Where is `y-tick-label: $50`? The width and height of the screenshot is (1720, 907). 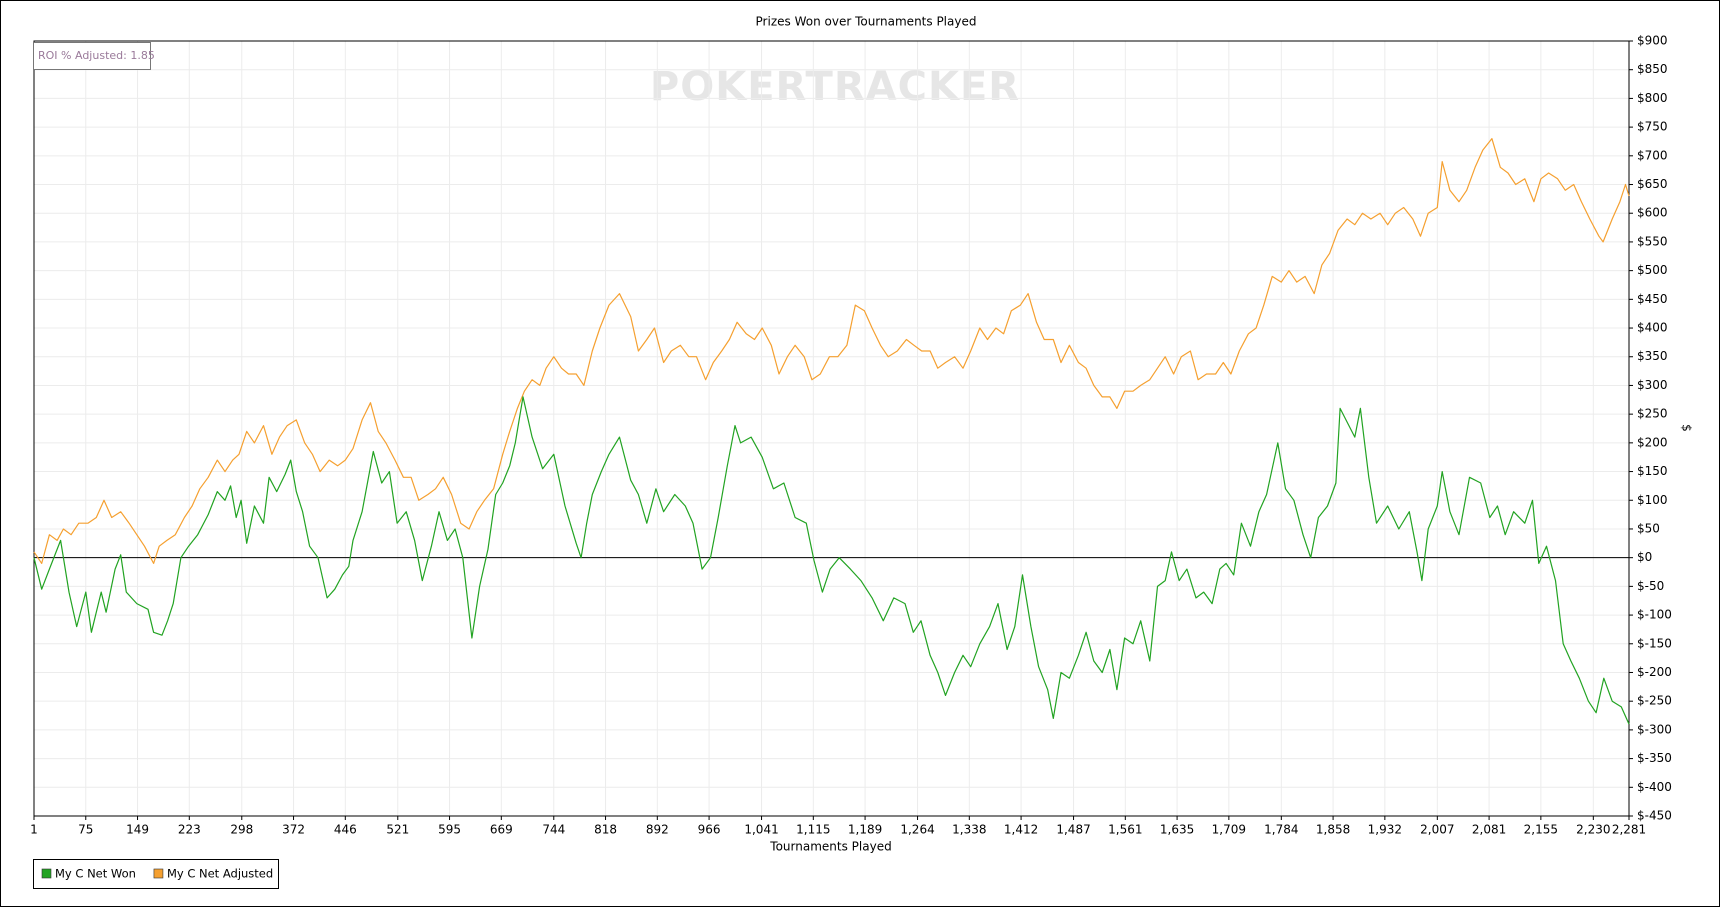
y-tick-label: $50 is located at coordinates (1648, 528).